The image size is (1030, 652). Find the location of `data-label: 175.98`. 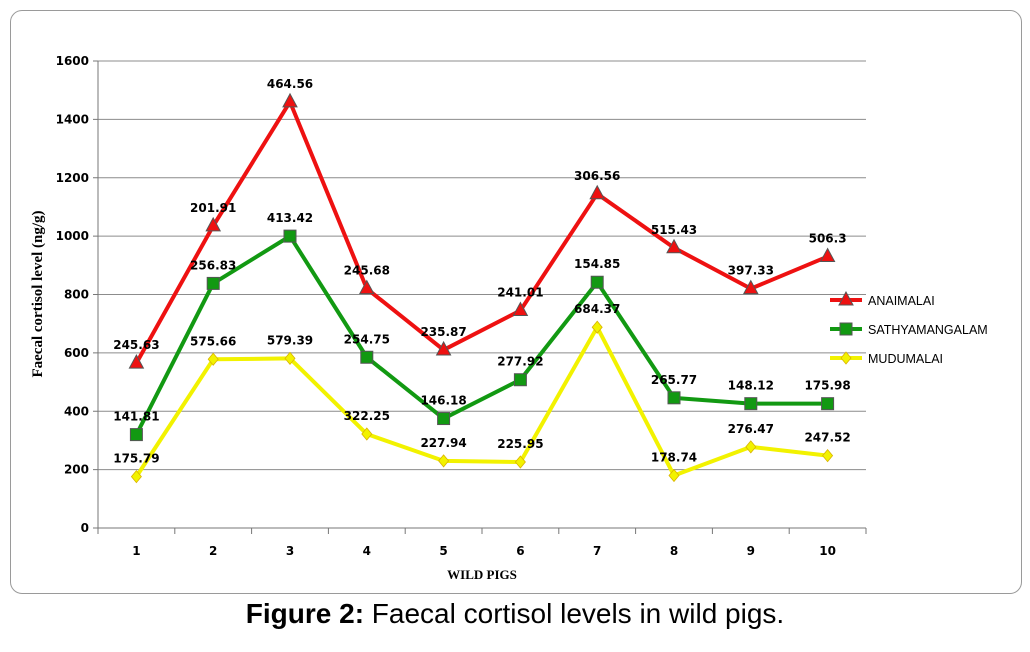

data-label: 175.98 is located at coordinates (827, 386).